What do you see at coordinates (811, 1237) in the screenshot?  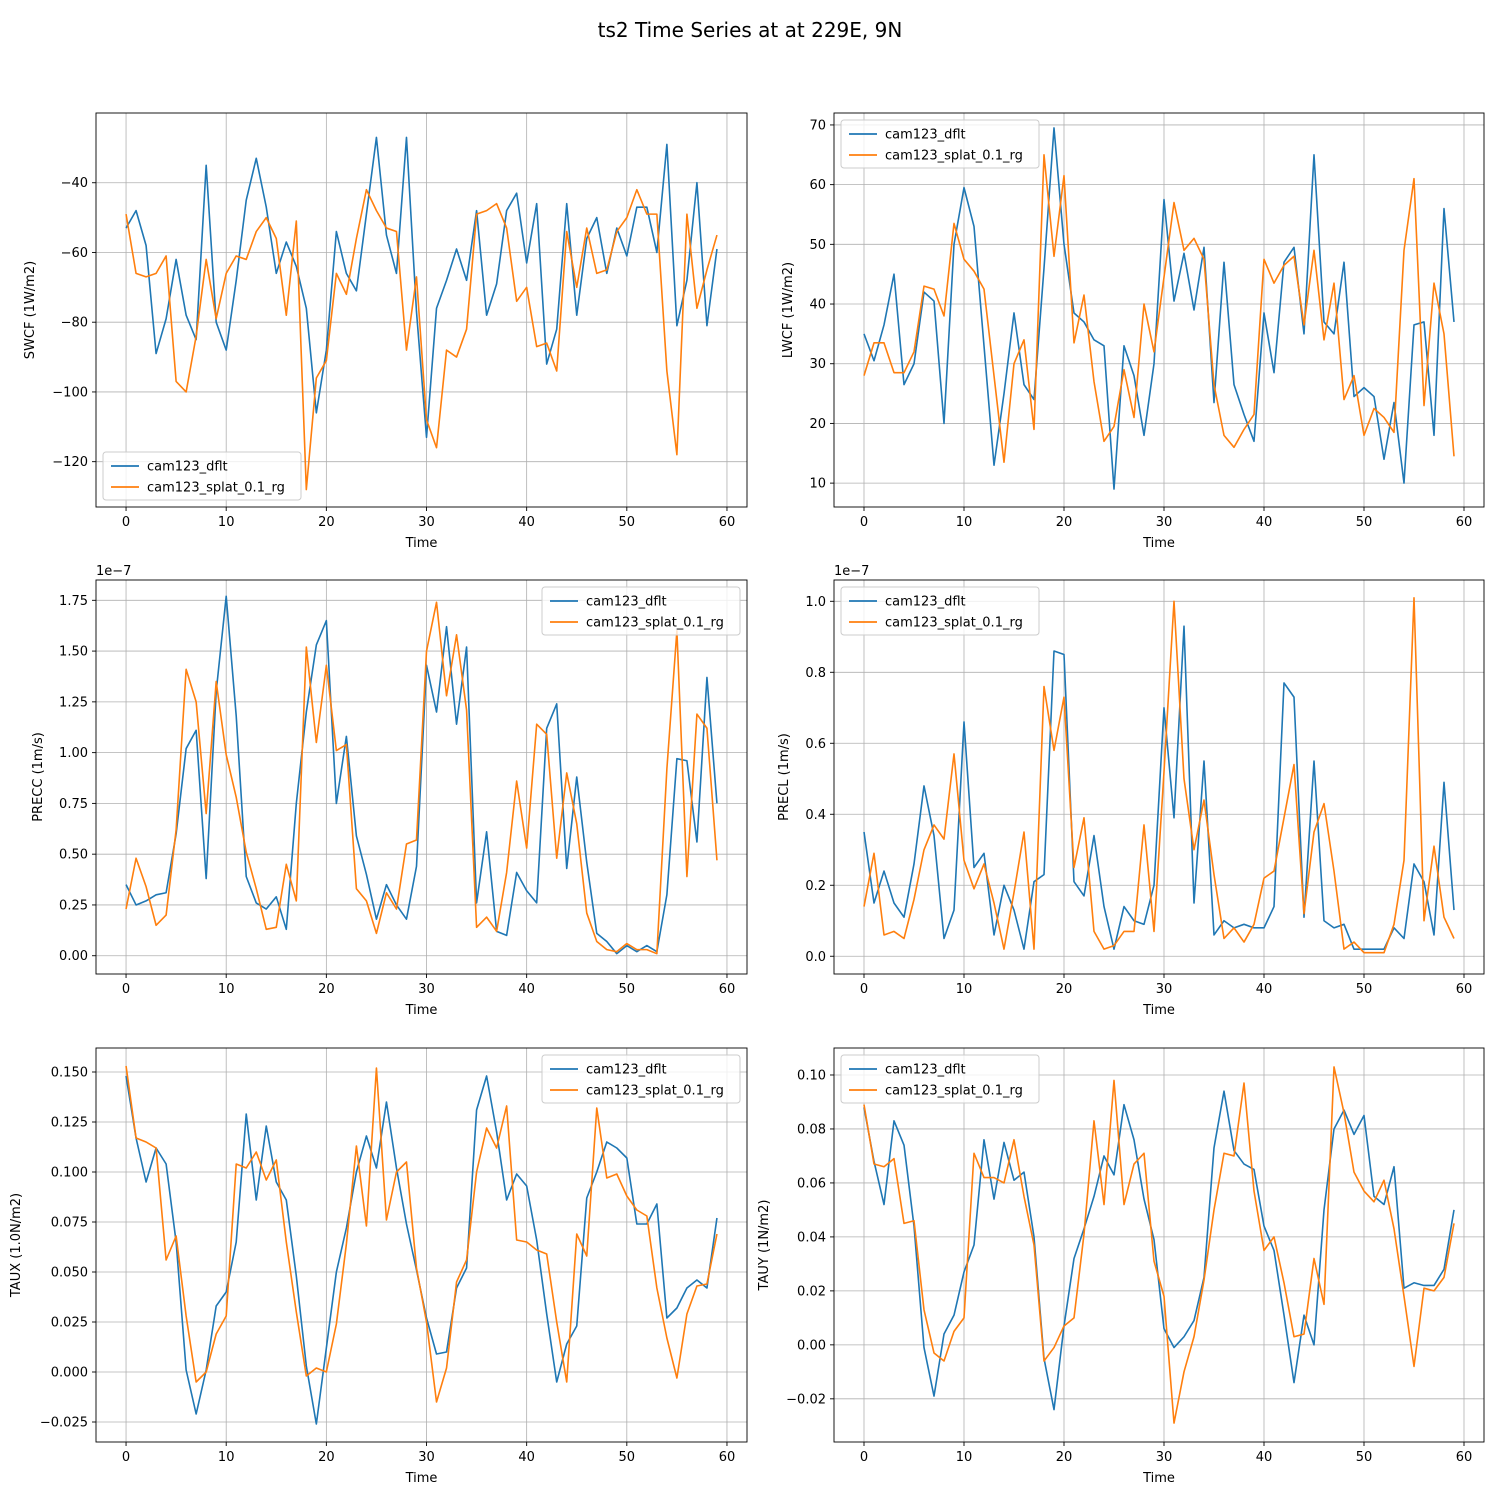 I see `y-tick-label: 0.04` at bounding box center [811, 1237].